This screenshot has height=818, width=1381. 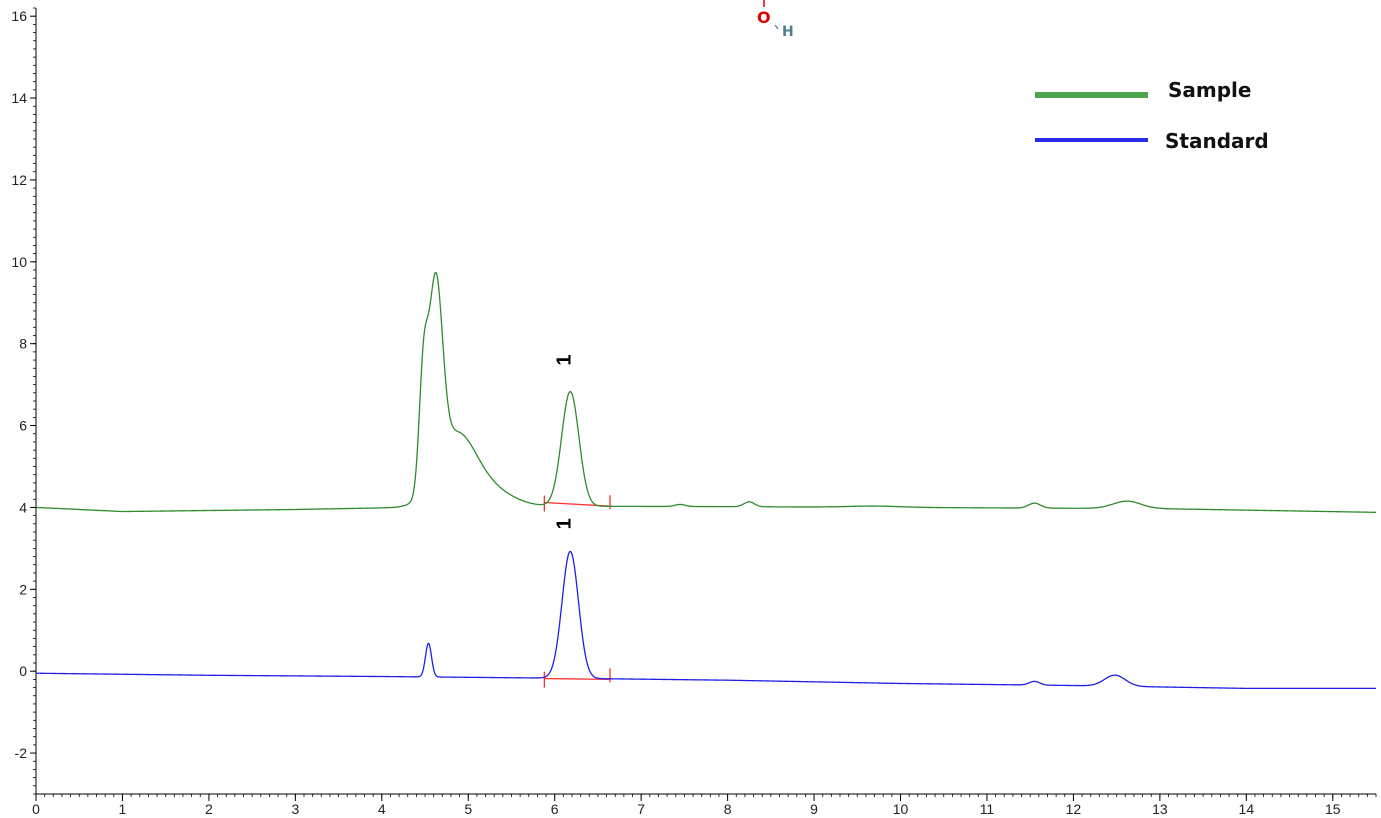 What do you see at coordinates (1209, 90) in the screenshot?
I see `legend-label-sample: Sample` at bounding box center [1209, 90].